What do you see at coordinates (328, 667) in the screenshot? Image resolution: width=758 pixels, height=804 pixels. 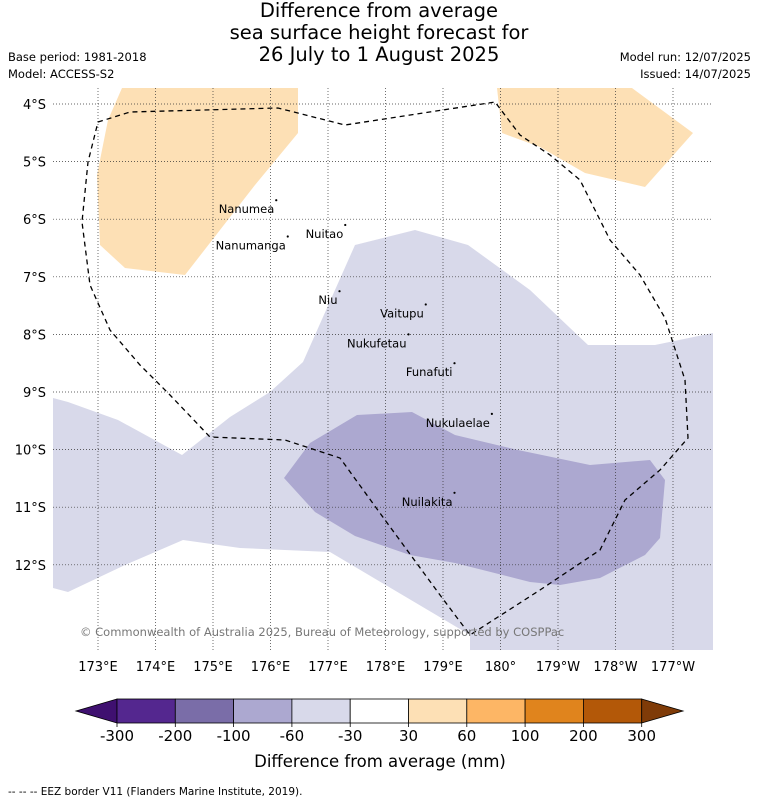 I see `longitude-tick-label: 177°E` at bounding box center [328, 667].